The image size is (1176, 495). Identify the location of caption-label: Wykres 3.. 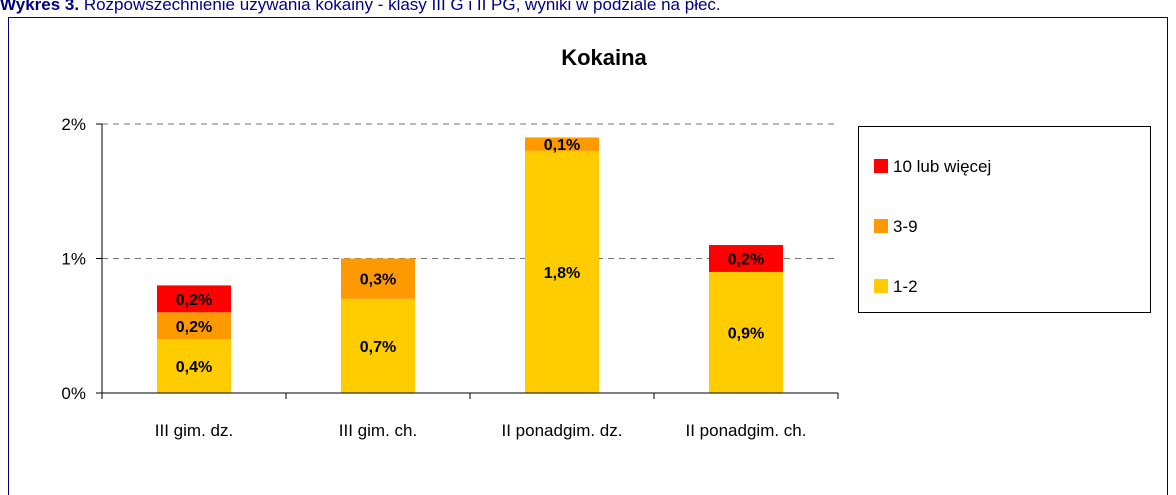
(39, 7).